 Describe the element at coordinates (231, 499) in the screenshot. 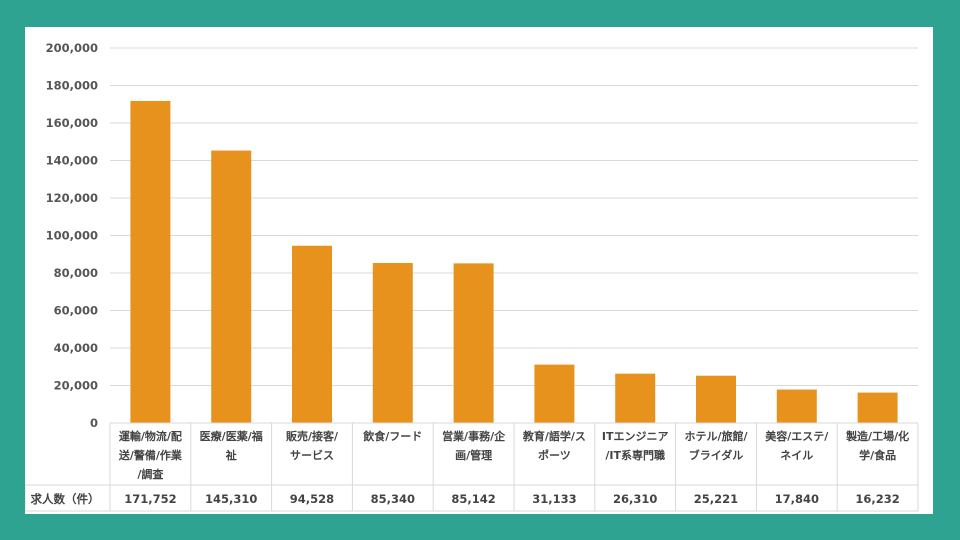

I see `table-value: 145,310` at that location.